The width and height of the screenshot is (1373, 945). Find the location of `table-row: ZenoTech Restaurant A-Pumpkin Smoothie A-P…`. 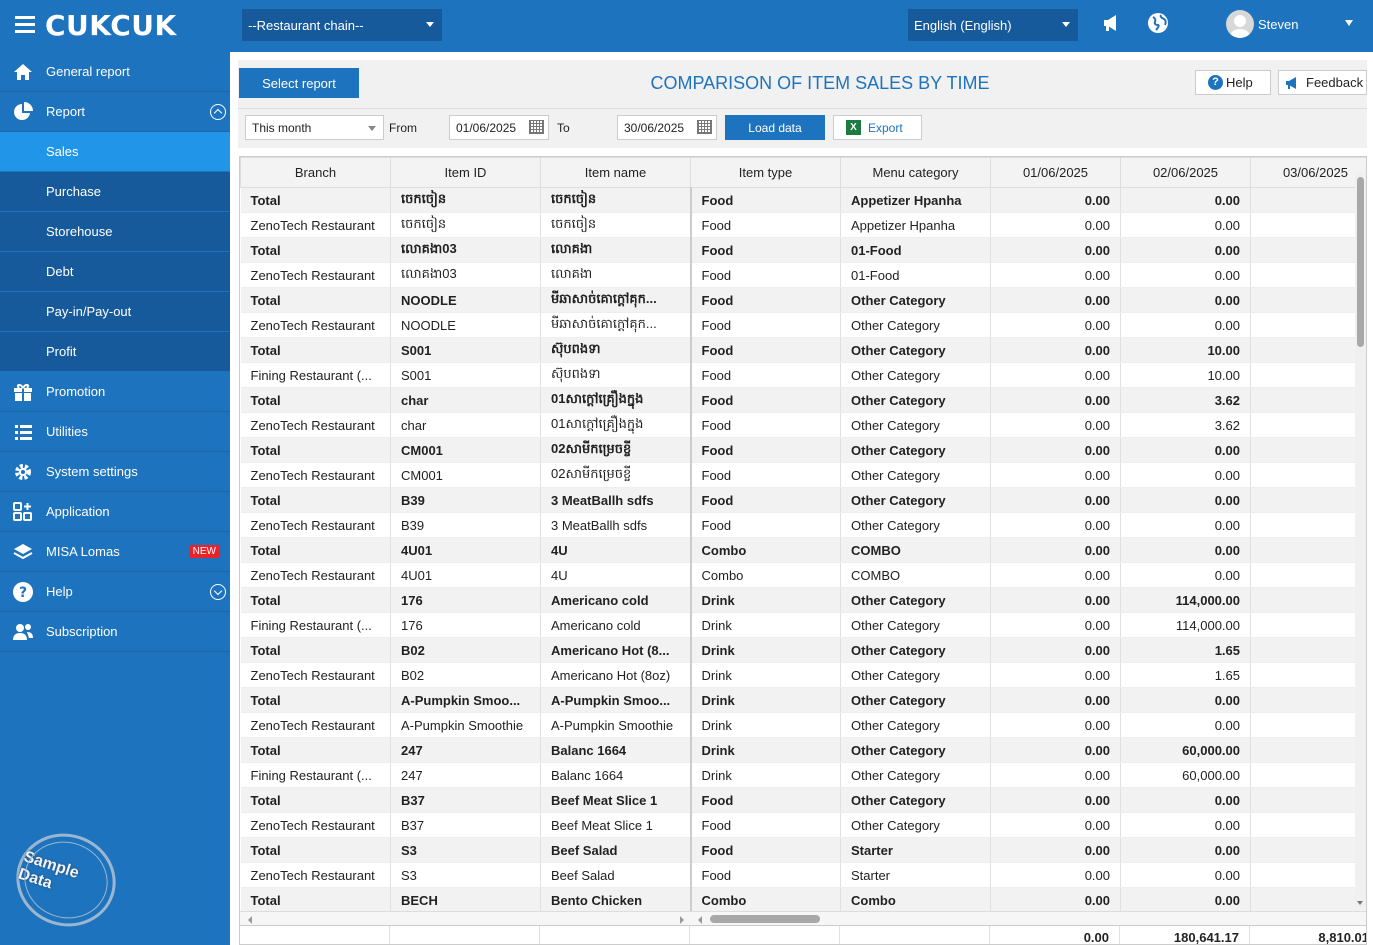

table-row: ZenoTech Restaurant A-Pumpkin Smoothie A-P… is located at coordinates (803, 725).